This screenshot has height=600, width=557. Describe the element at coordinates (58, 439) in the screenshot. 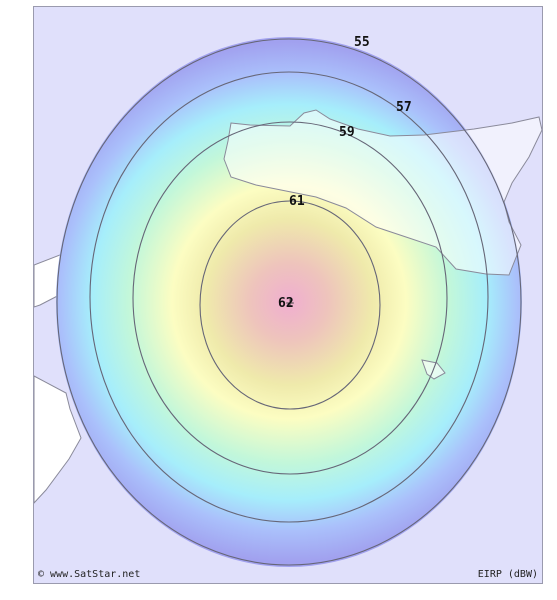

I see `land-mass-southwest` at that location.